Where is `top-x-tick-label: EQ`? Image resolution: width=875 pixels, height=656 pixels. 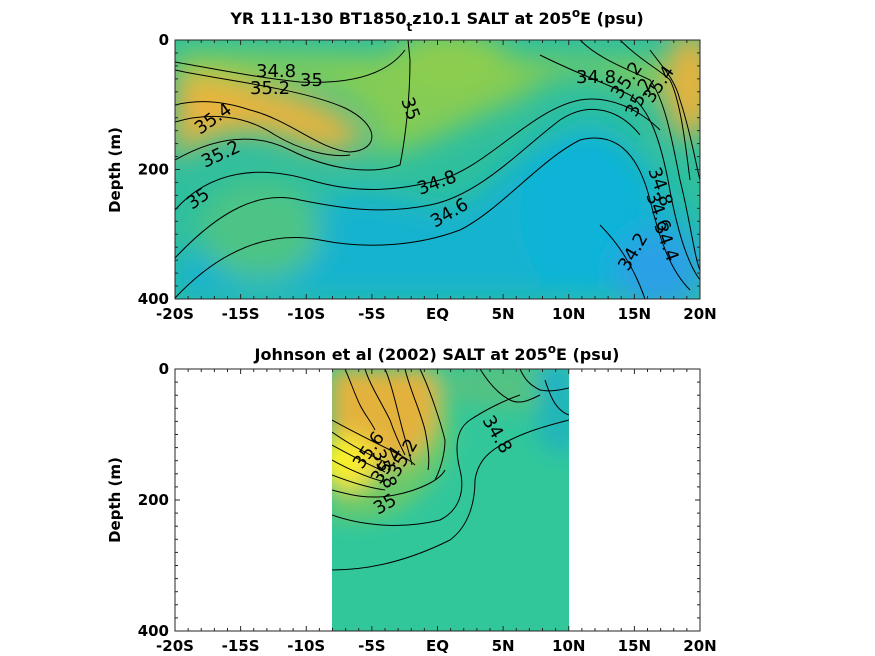 top-x-tick-label: EQ is located at coordinates (437, 314).